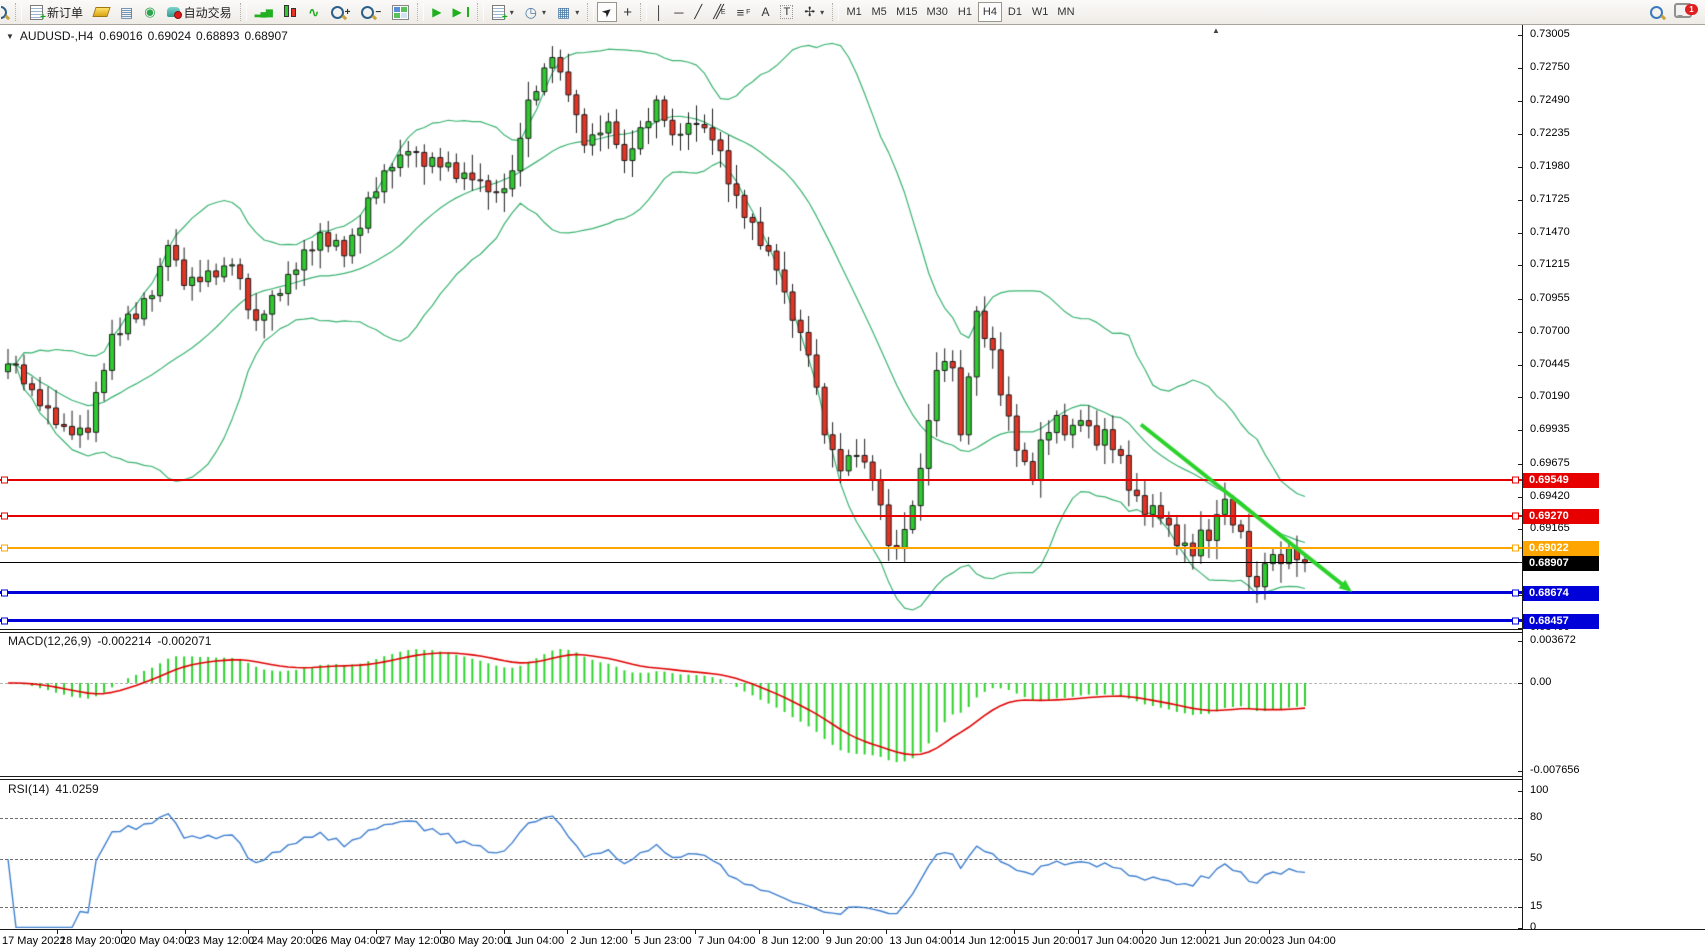  Describe the element at coordinates (627, 12) in the screenshot. I see `crosshair-tool-button: +` at that location.